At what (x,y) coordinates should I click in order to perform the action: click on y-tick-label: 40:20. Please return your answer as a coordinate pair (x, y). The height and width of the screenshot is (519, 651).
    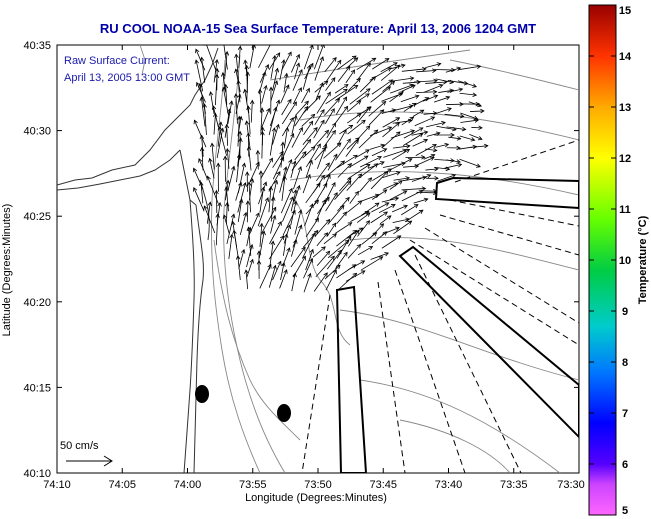
    Looking at the image, I should click on (37, 303).